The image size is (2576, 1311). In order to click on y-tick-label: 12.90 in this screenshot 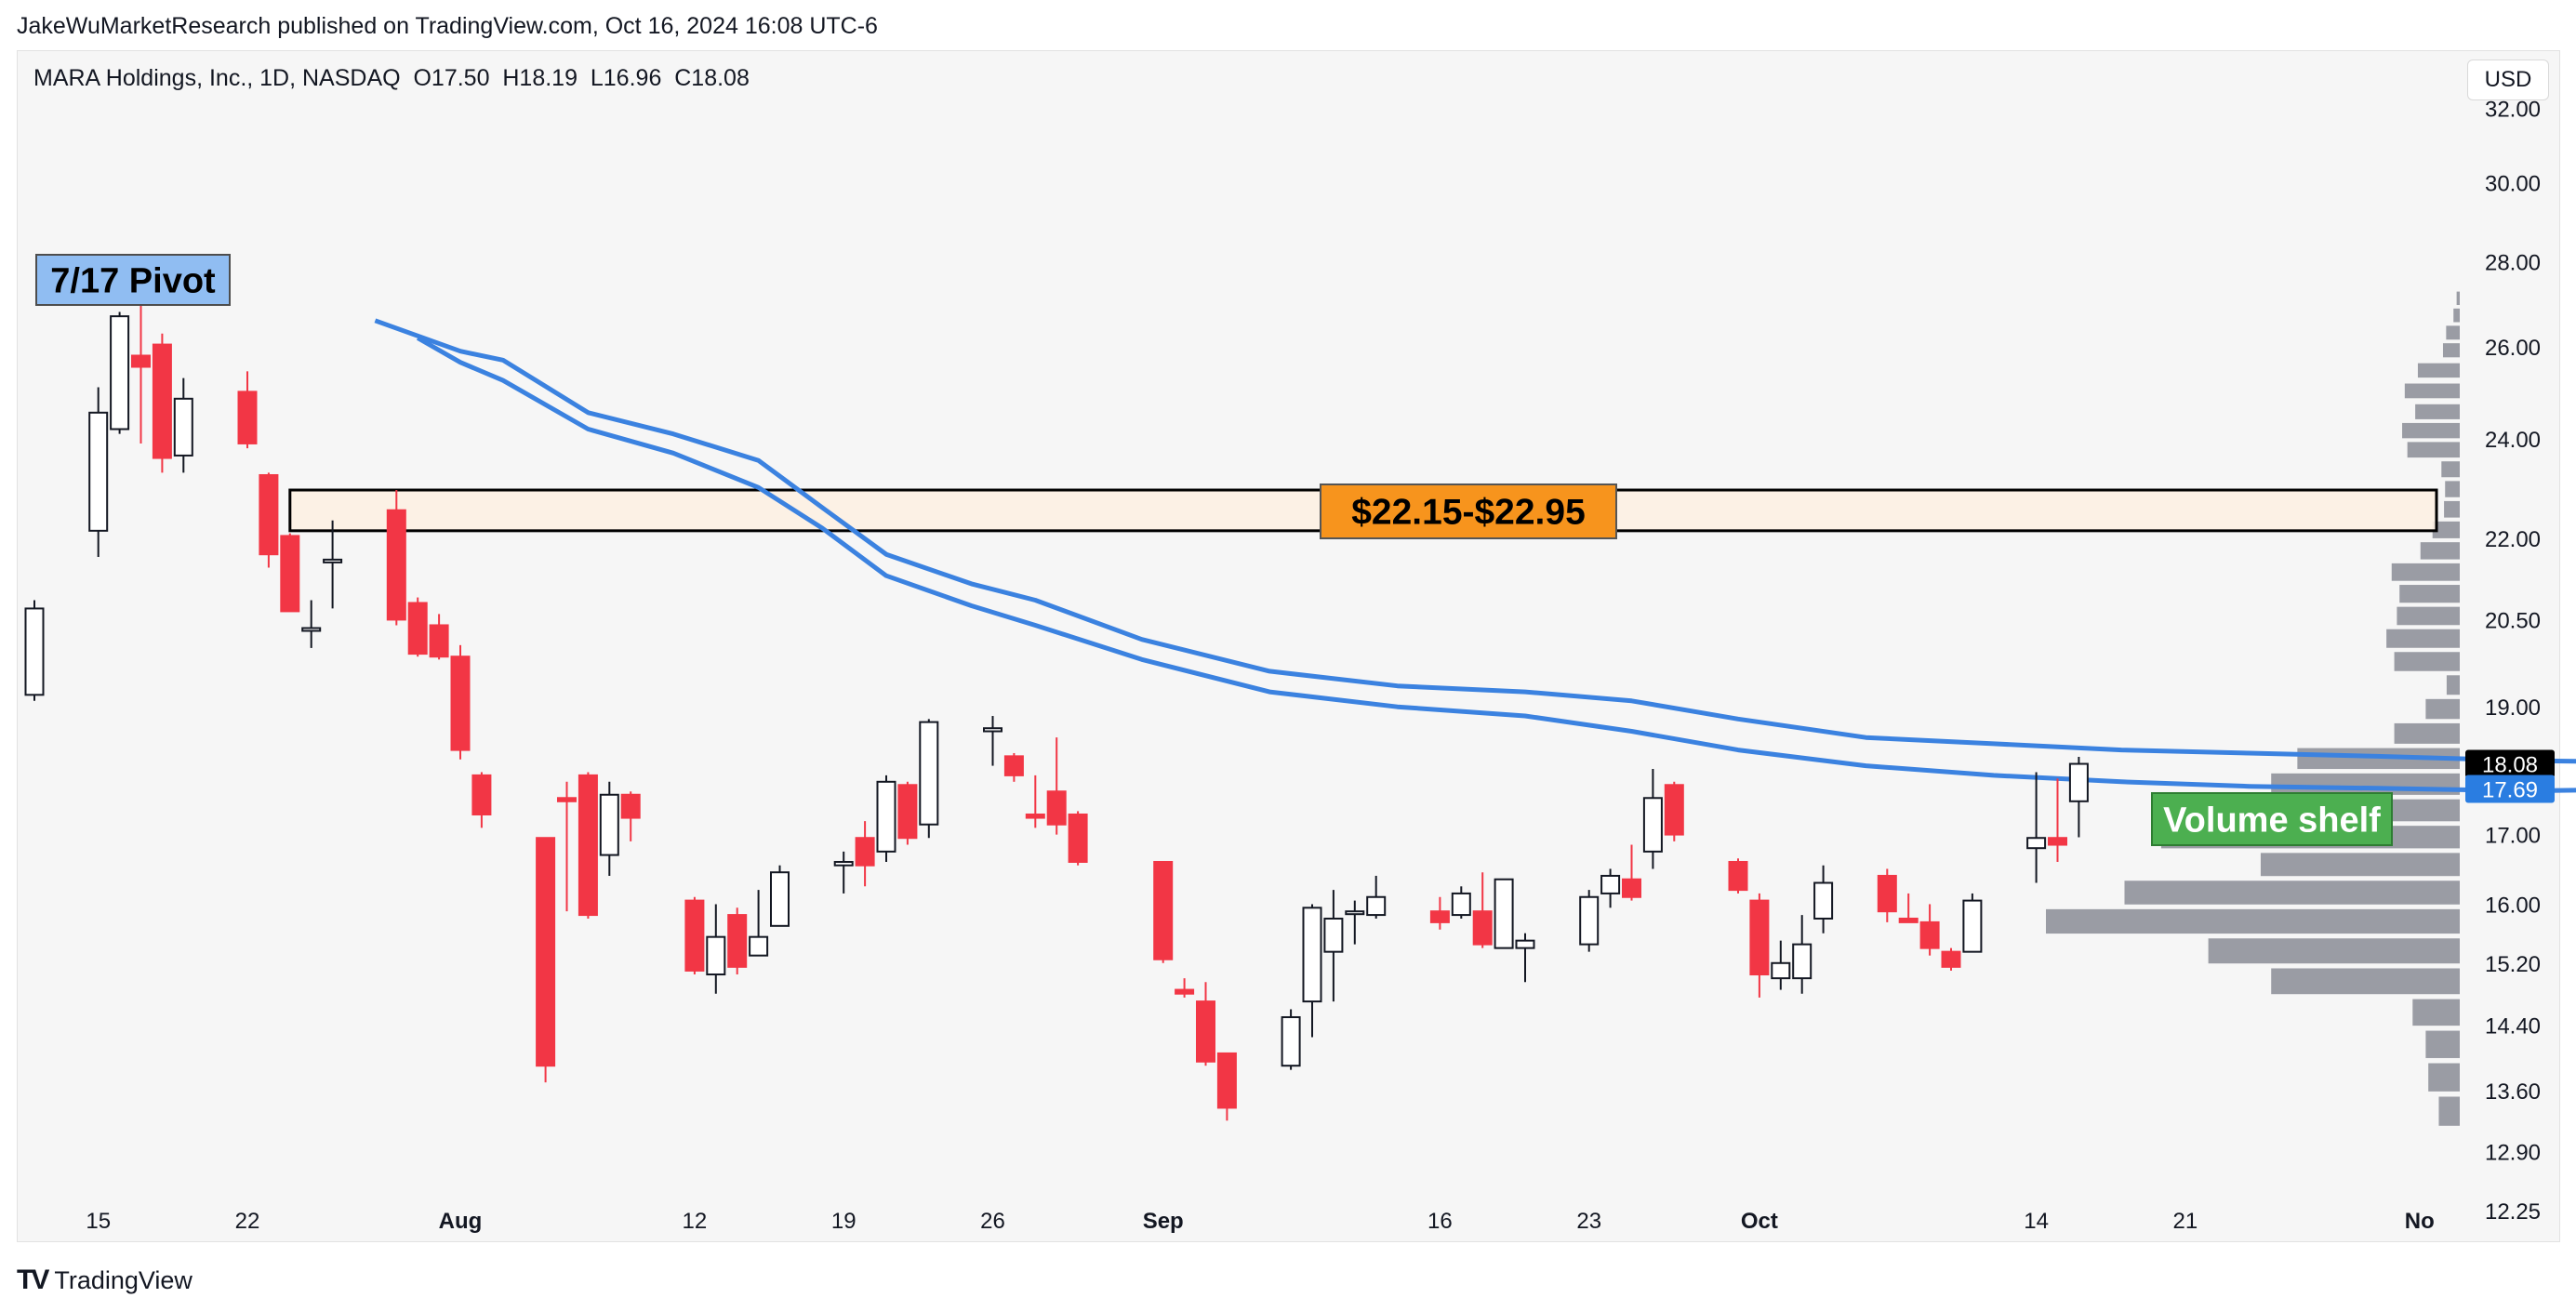, I will do `click(2513, 1152)`.